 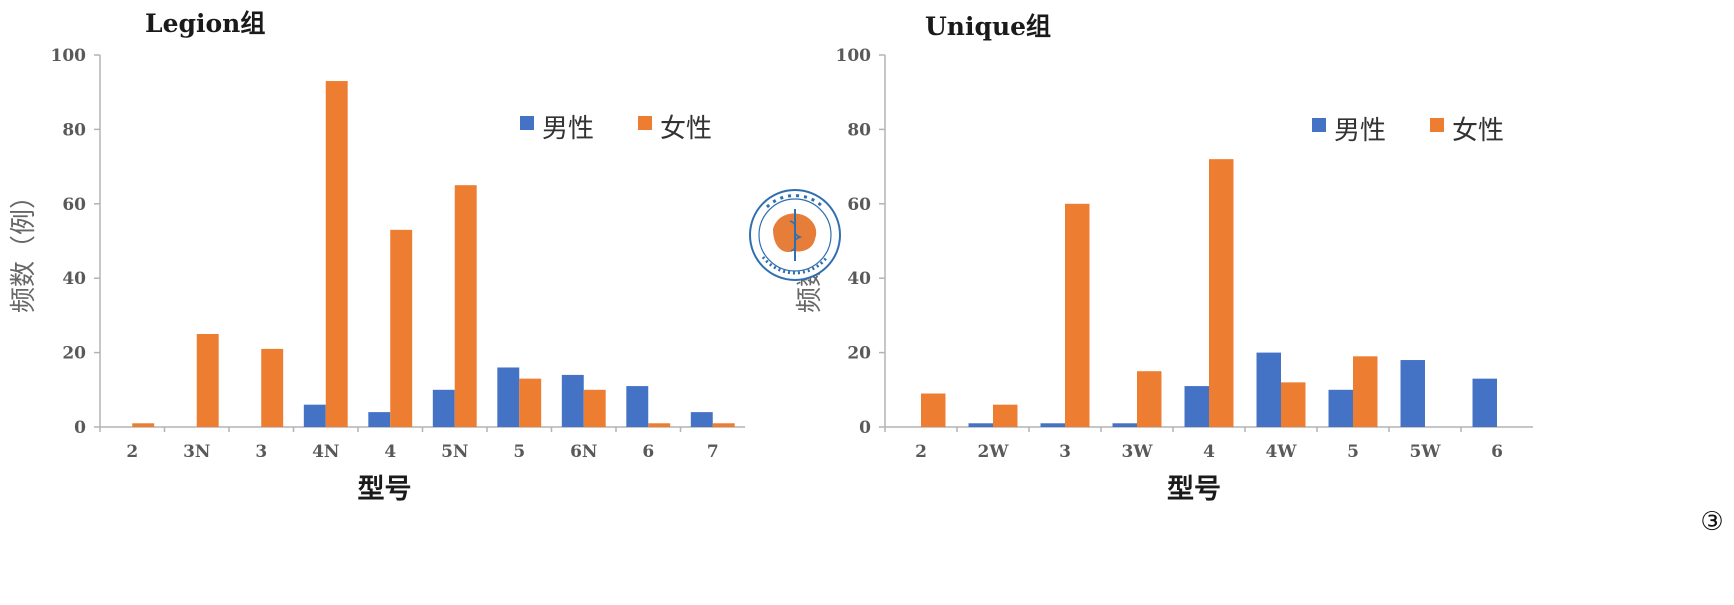 What do you see at coordinates (325, 452) in the screenshot?
I see `x-tick-label: 4N` at bounding box center [325, 452].